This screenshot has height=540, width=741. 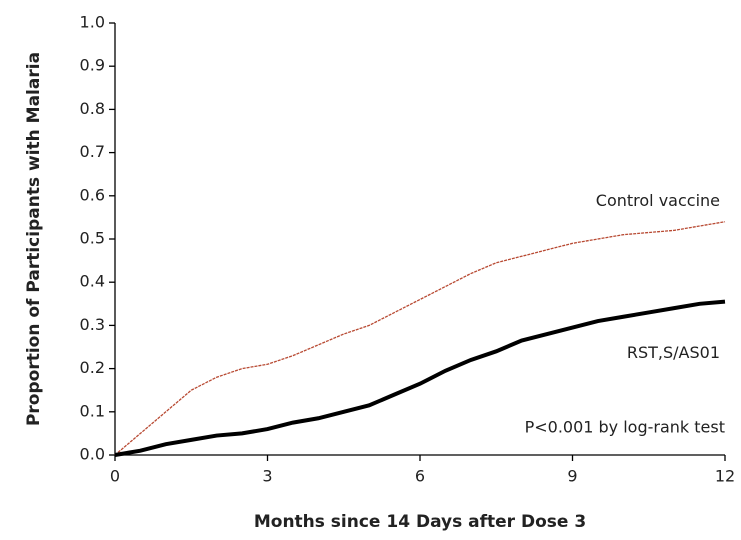 What do you see at coordinates (92, 22) in the screenshot?
I see `y-tick-label: 1.0` at bounding box center [92, 22].